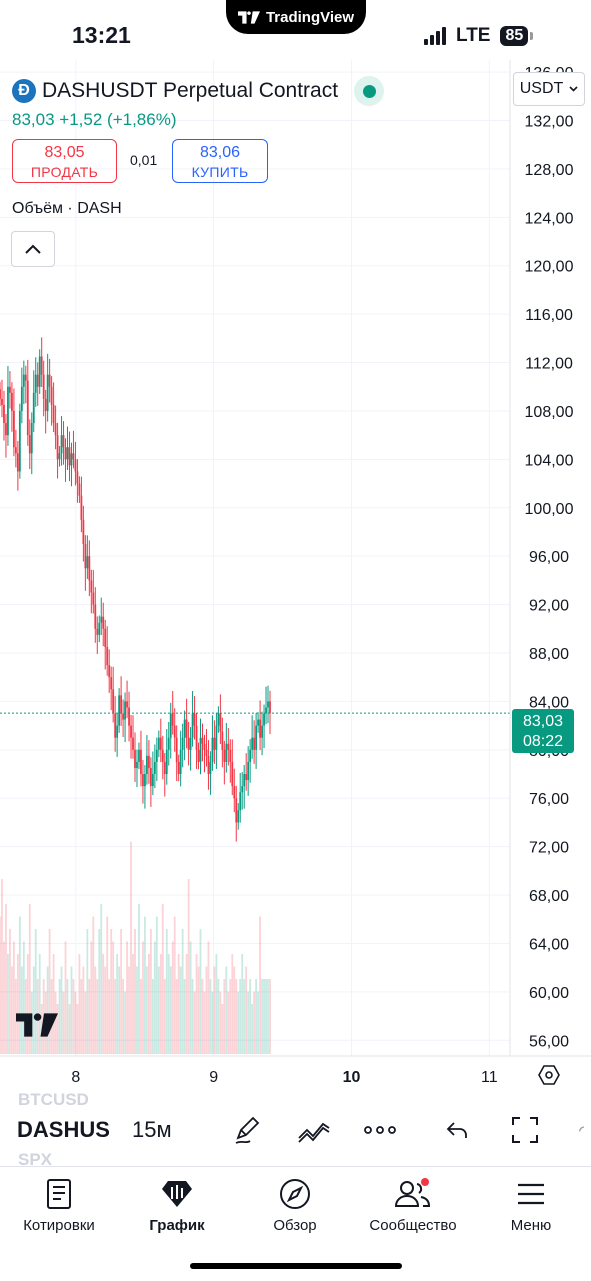 The width and height of the screenshot is (591, 1281). Describe the element at coordinates (369, 91) in the screenshot. I see `market-open-status-icon` at that location.